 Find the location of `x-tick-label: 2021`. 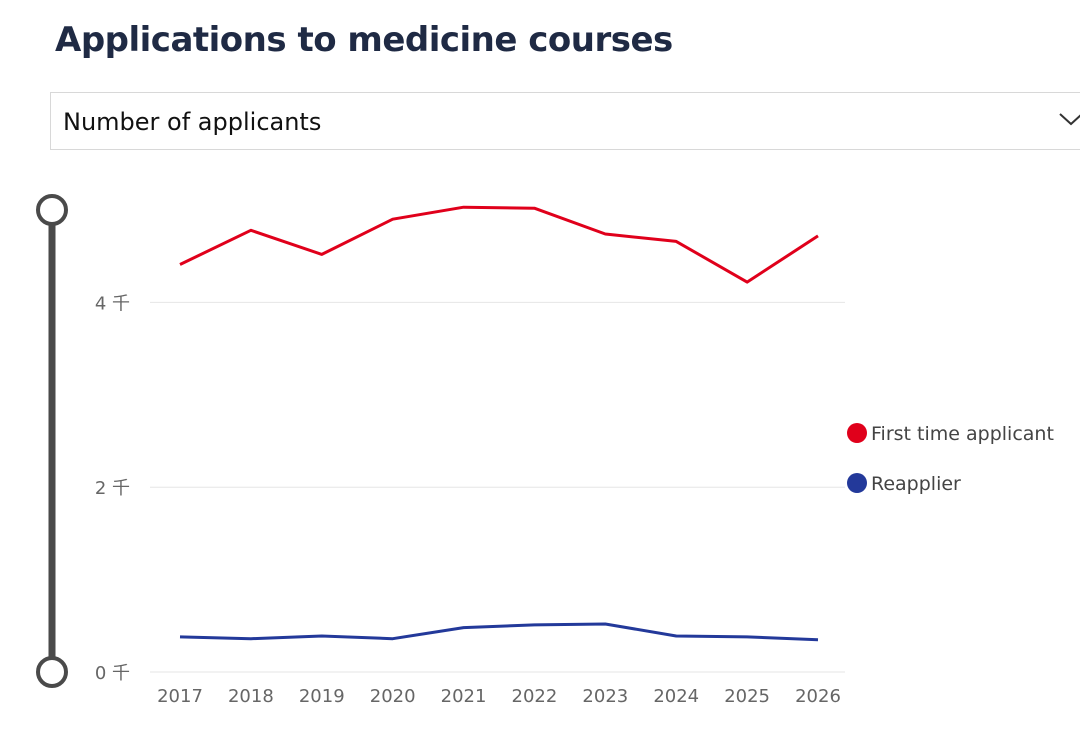

x-tick-label: 2021 is located at coordinates (464, 696).